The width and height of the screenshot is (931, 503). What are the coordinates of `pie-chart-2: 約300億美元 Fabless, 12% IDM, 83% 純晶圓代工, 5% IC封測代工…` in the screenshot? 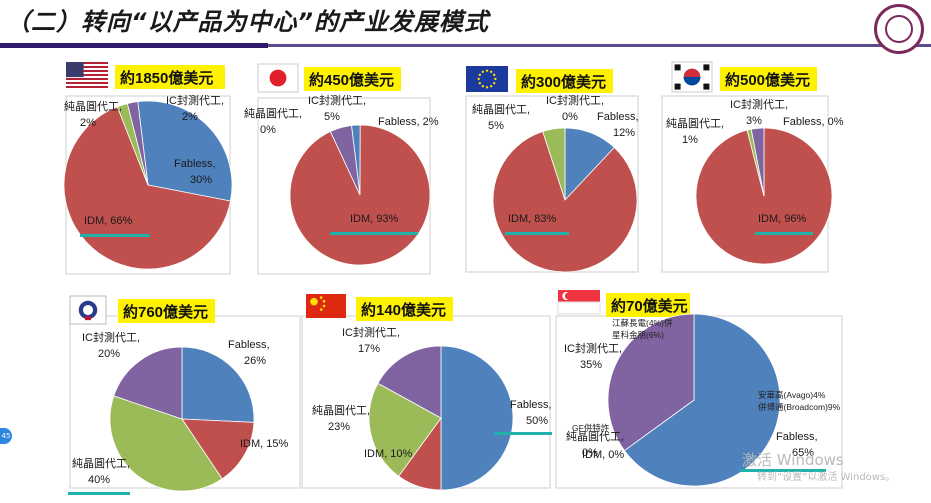 It's located at (552, 169).